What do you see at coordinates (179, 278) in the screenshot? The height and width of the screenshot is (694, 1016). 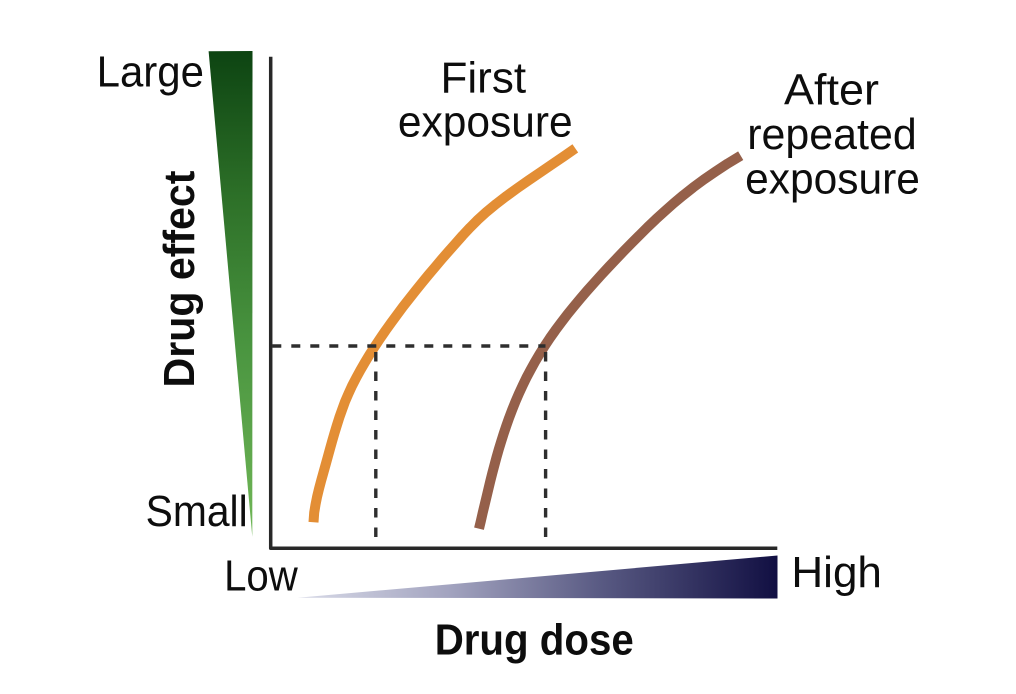 I see `svg-text: Drug effect` at bounding box center [179, 278].